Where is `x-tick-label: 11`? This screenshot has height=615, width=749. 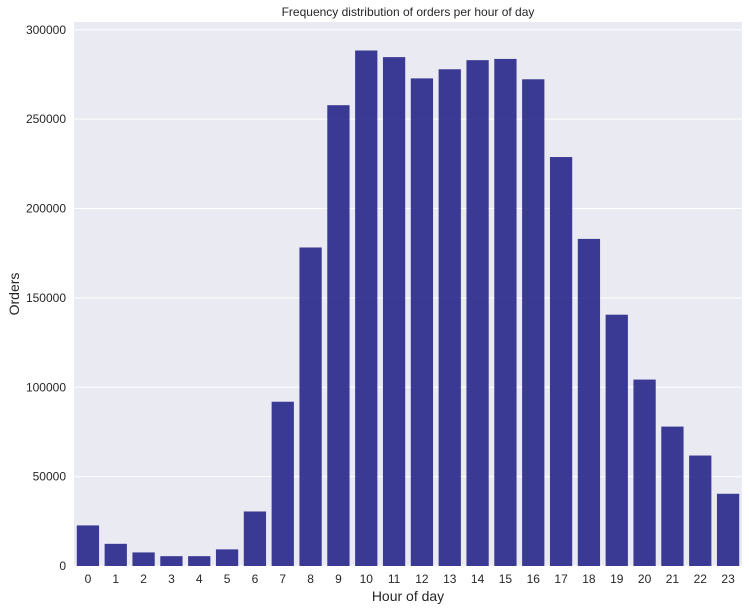 x-tick-label: 11 is located at coordinates (394, 579).